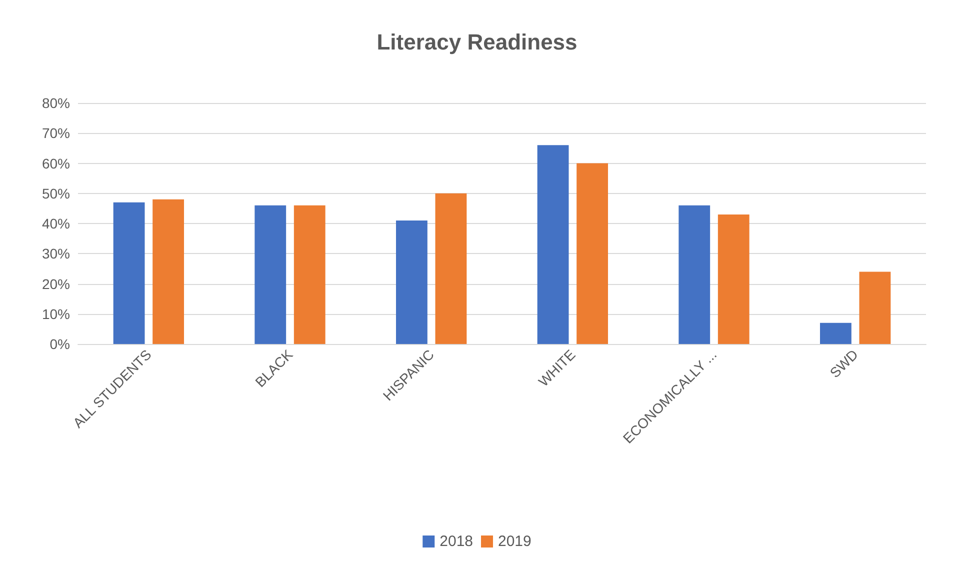 Image resolution: width=954 pixels, height=577 pixels. Describe the element at coordinates (60, 344) in the screenshot. I see `y-tick-label: 0%` at that location.